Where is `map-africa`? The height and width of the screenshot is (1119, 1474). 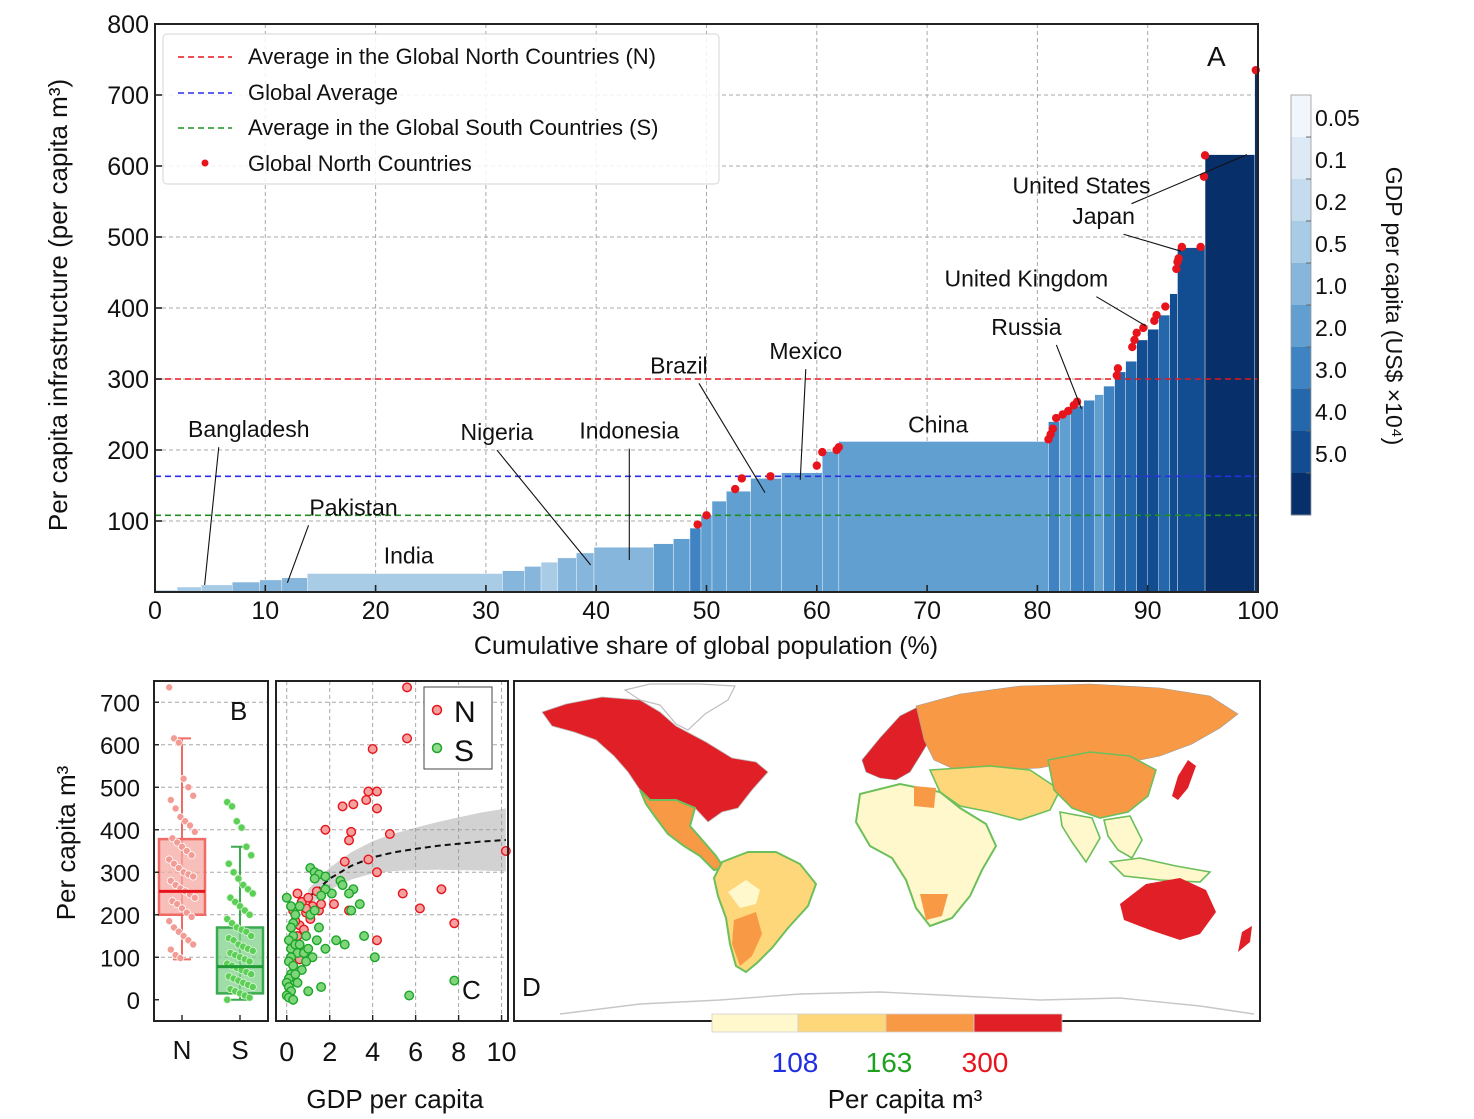
map-africa is located at coordinates (926, 855).